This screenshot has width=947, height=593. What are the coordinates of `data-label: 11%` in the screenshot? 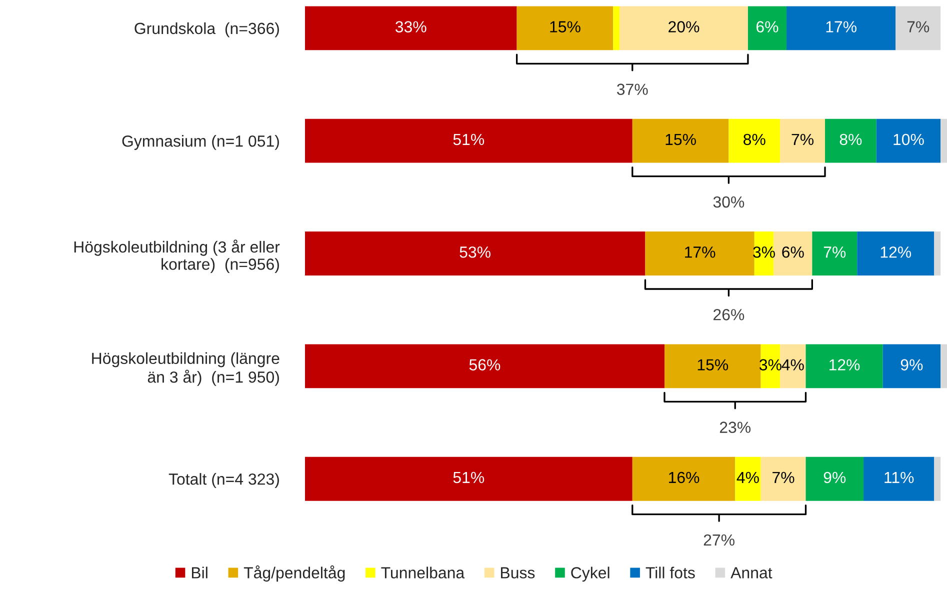 It's located at (899, 478).